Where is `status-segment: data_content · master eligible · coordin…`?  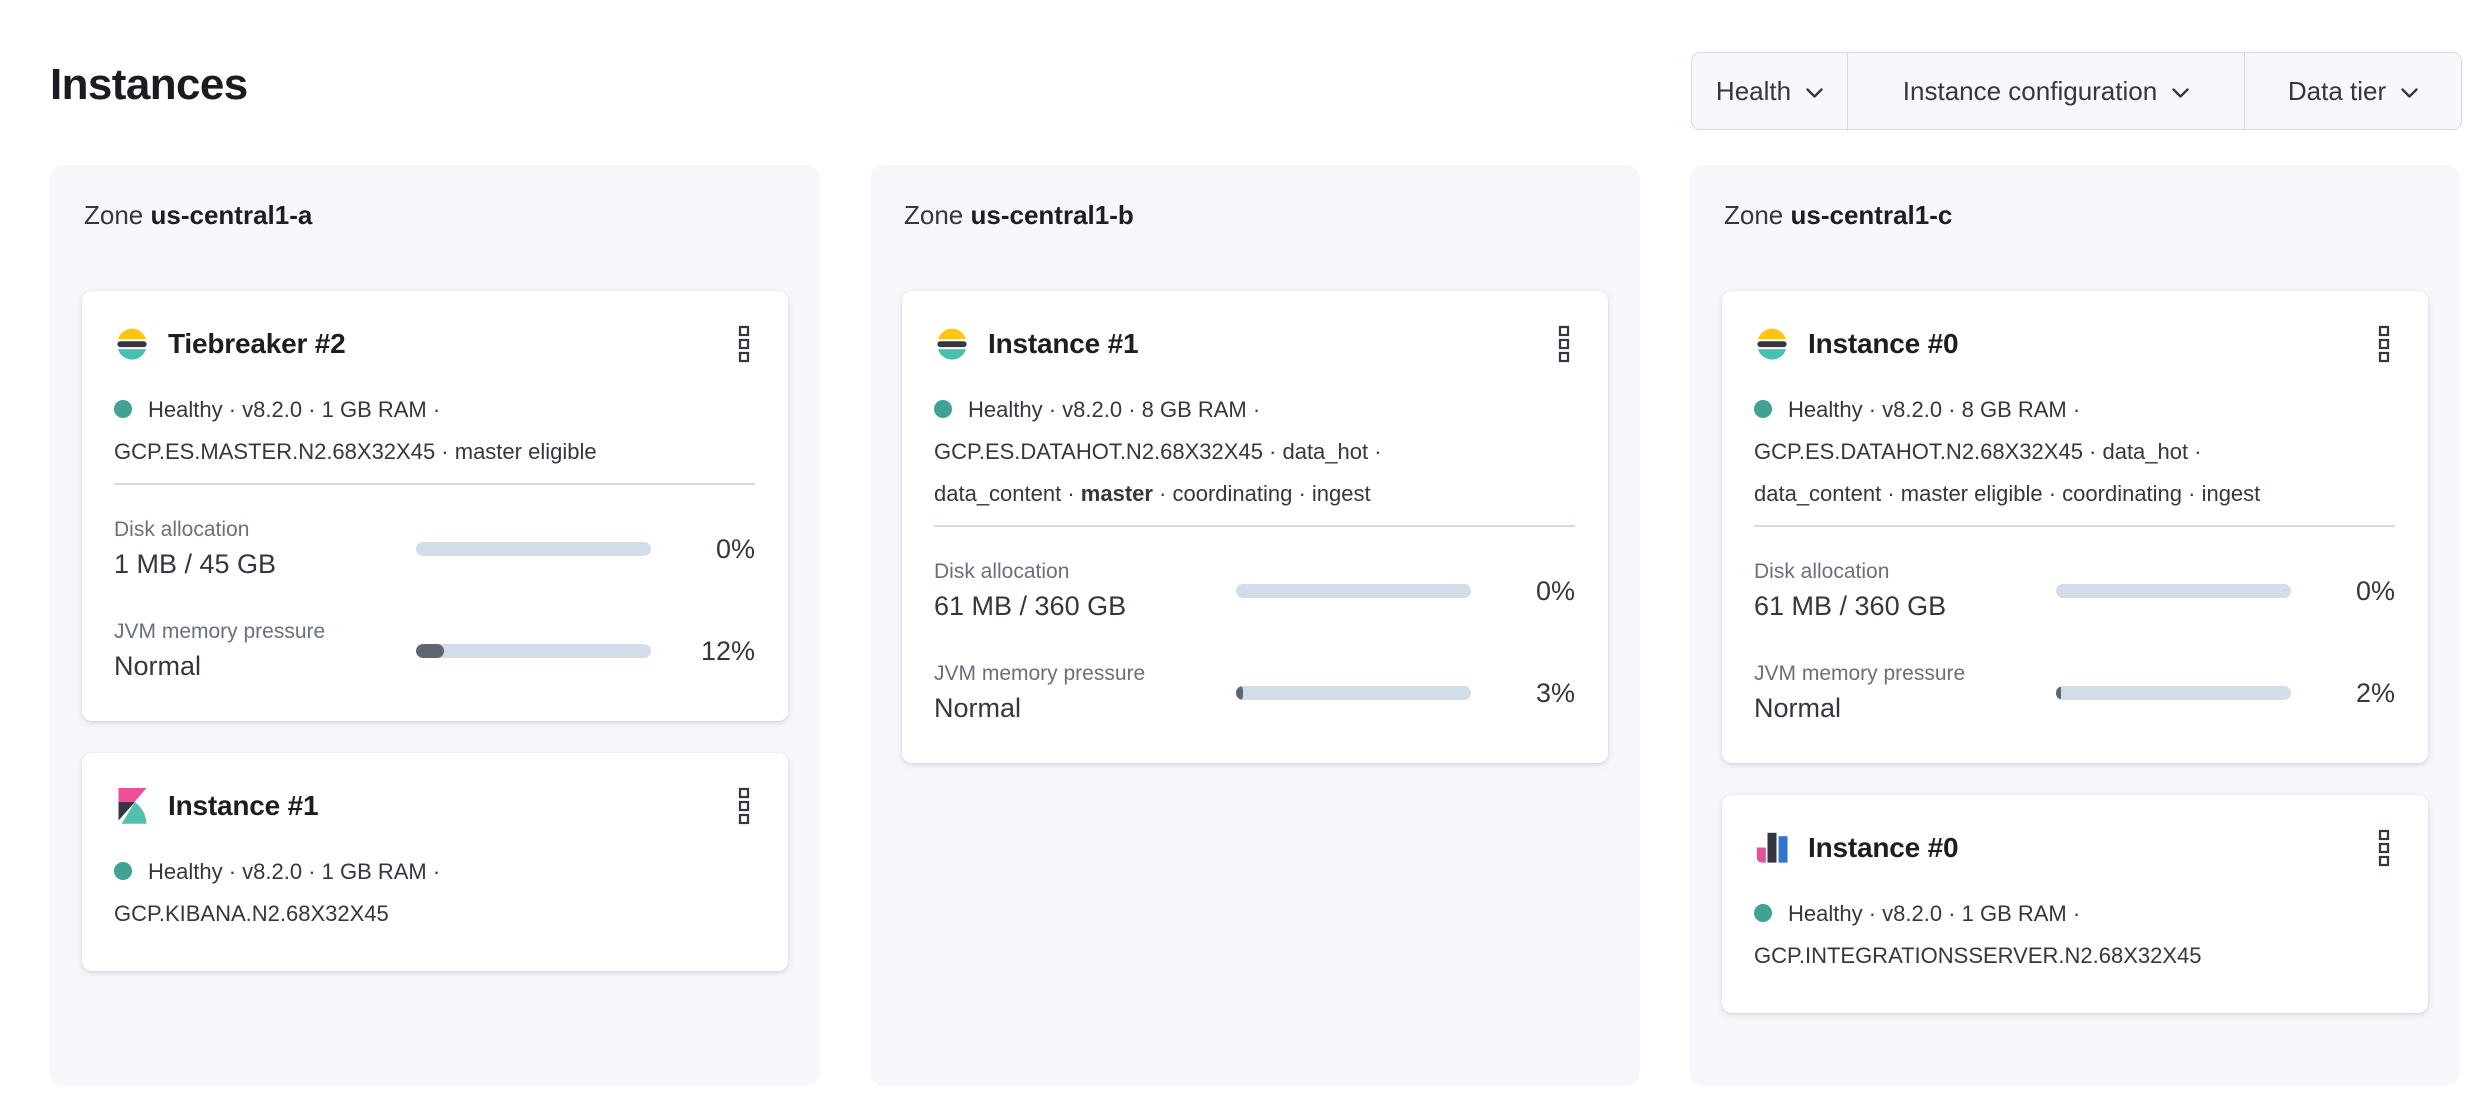
status-segment: data_content · master eligible · coordin… is located at coordinates (2007, 493).